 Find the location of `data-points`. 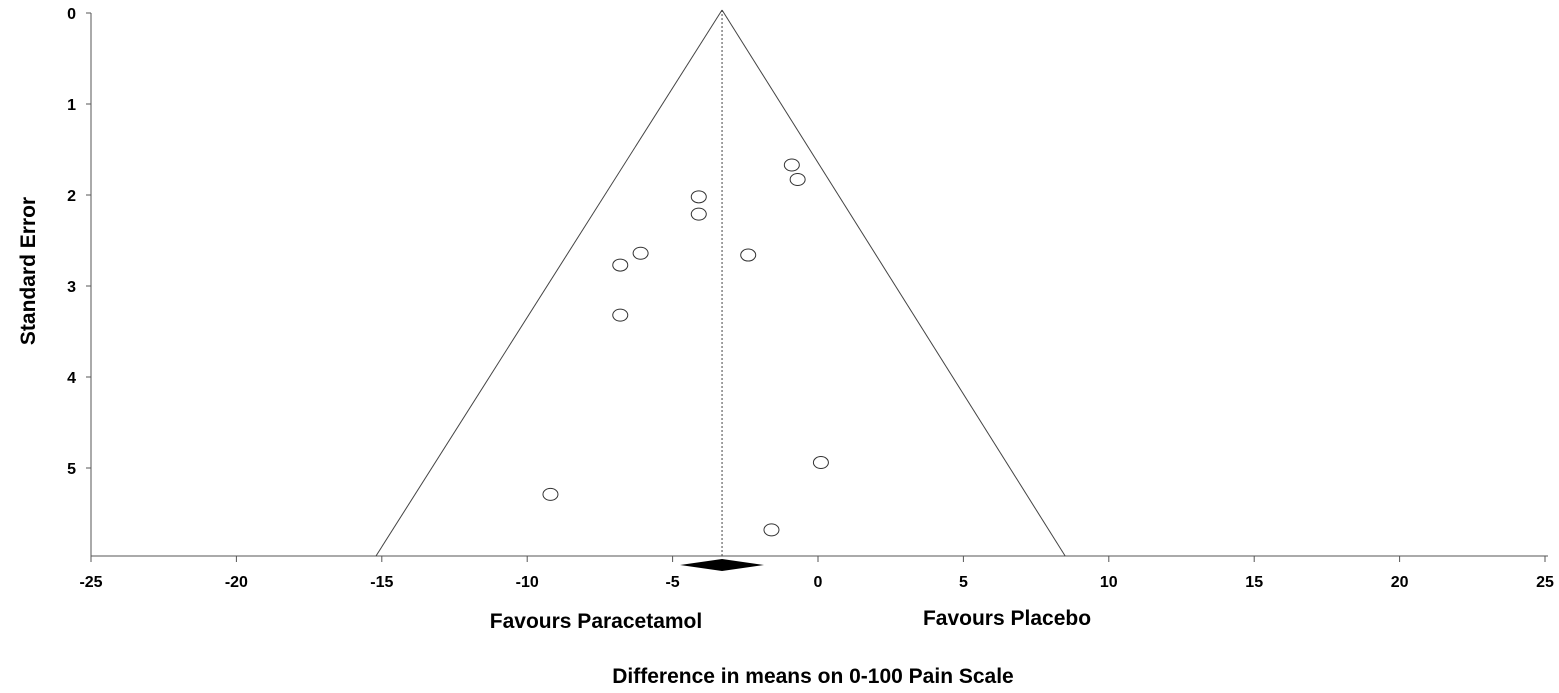

data-points is located at coordinates (685, 347).